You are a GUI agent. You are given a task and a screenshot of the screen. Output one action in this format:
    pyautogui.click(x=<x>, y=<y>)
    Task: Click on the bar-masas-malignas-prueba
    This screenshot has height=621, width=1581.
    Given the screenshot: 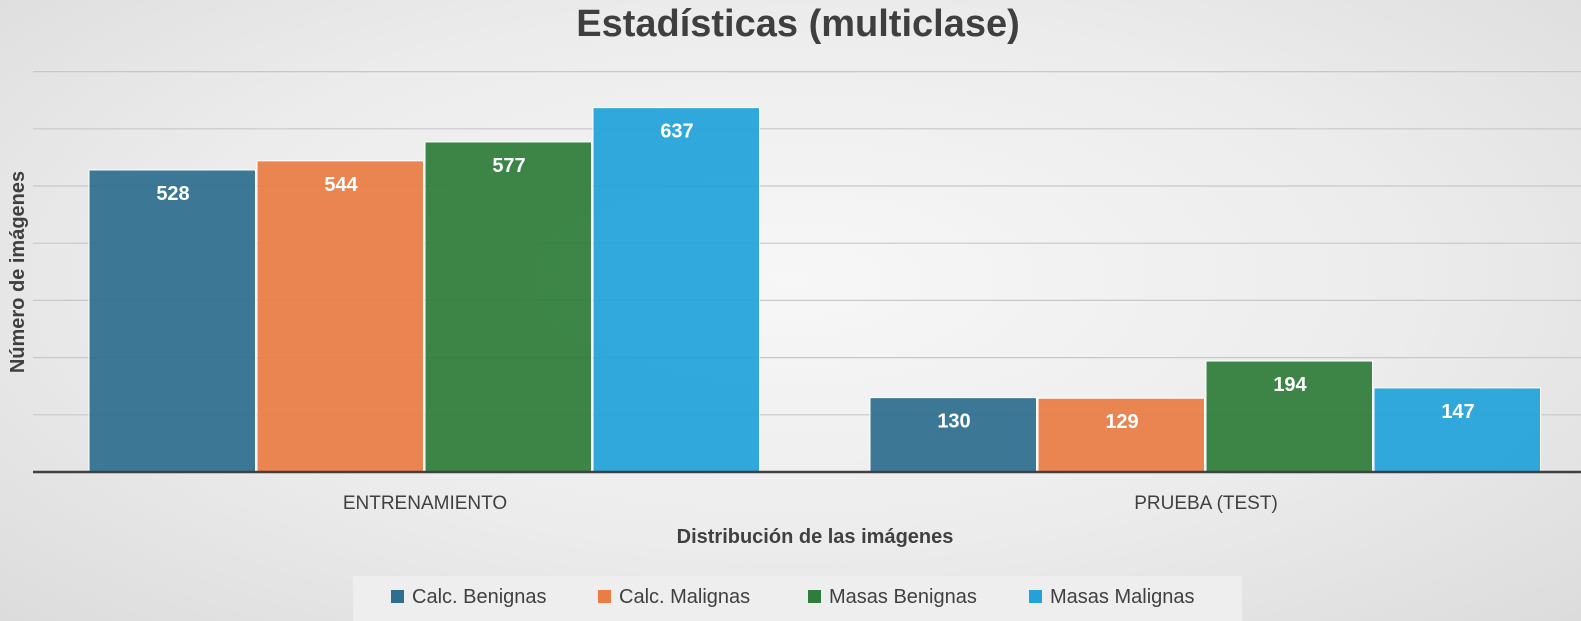 What is the action you would take?
    pyautogui.click(x=1457, y=430)
    